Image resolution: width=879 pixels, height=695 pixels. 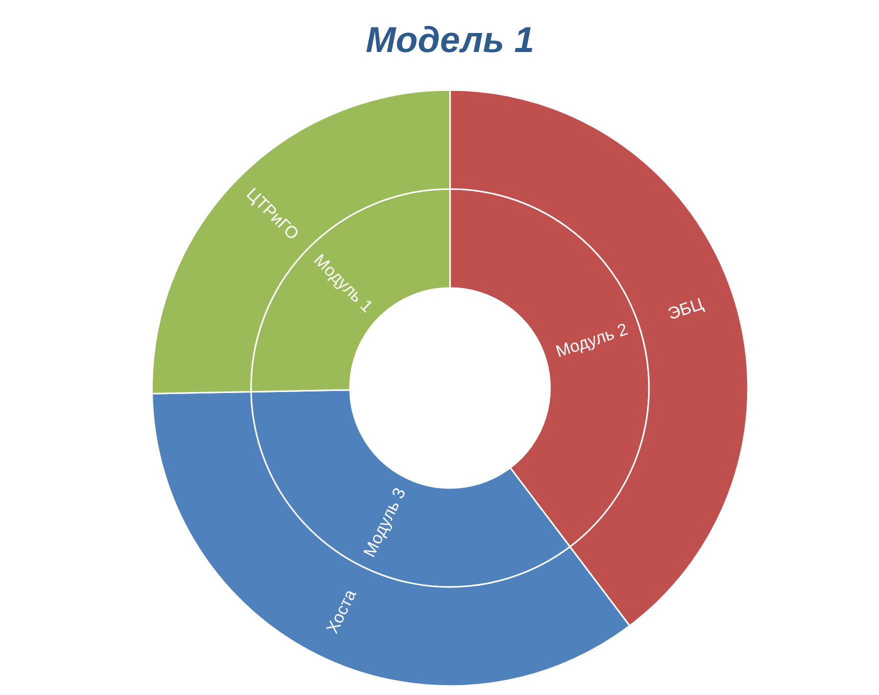 I want to click on slice-label: Модуль 2, so click(x=591, y=341).